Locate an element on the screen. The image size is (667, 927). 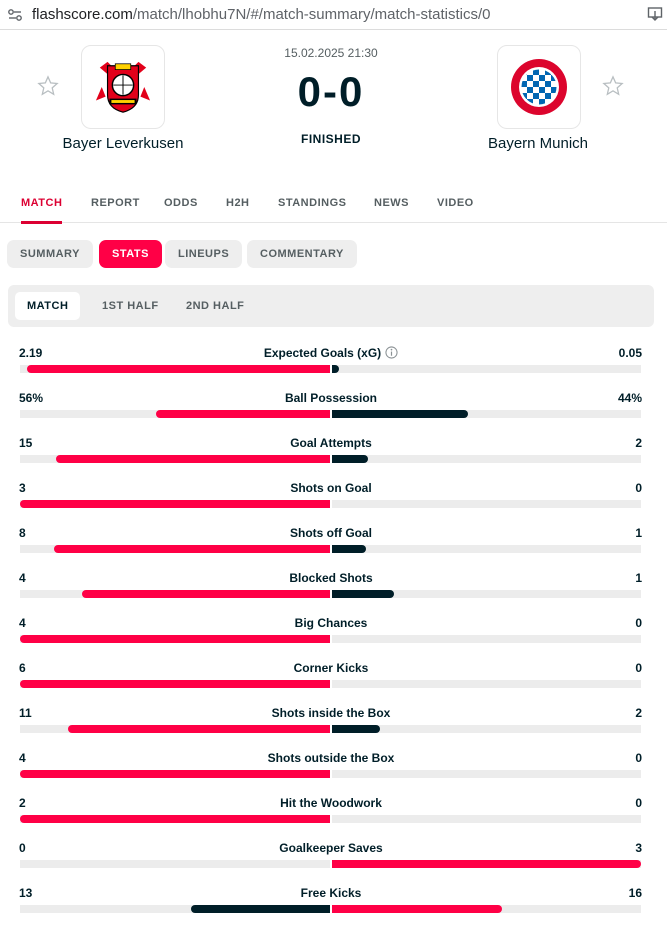
stat-row: 8 Shots off Goal 1 is located at coordinates (333, 540).